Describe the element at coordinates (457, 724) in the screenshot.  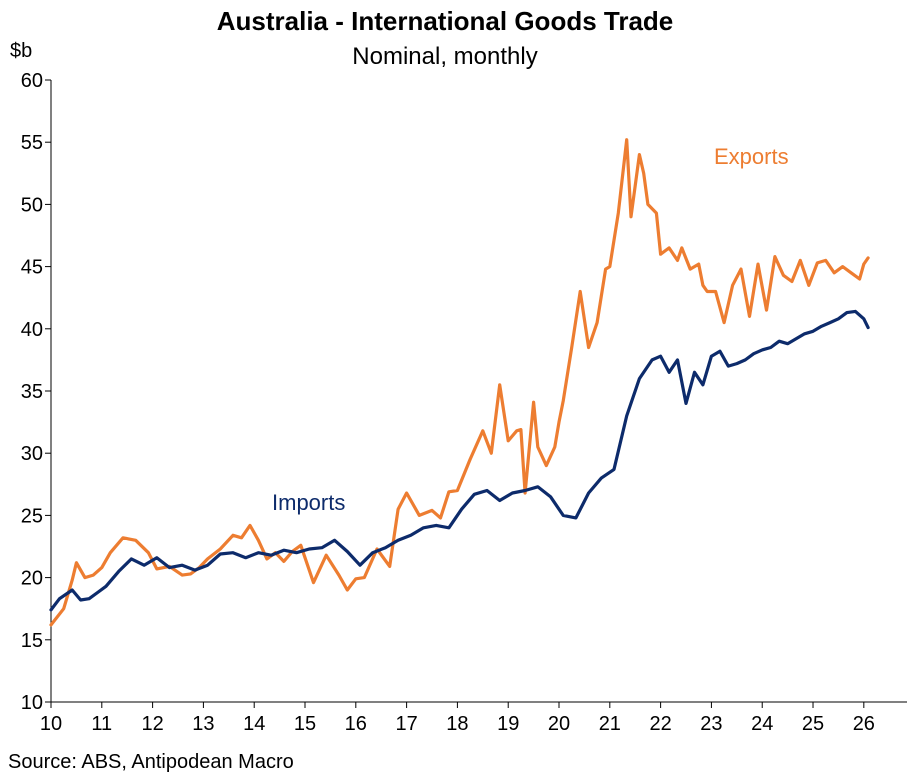
I see `x-tick-label: 18` at that location.